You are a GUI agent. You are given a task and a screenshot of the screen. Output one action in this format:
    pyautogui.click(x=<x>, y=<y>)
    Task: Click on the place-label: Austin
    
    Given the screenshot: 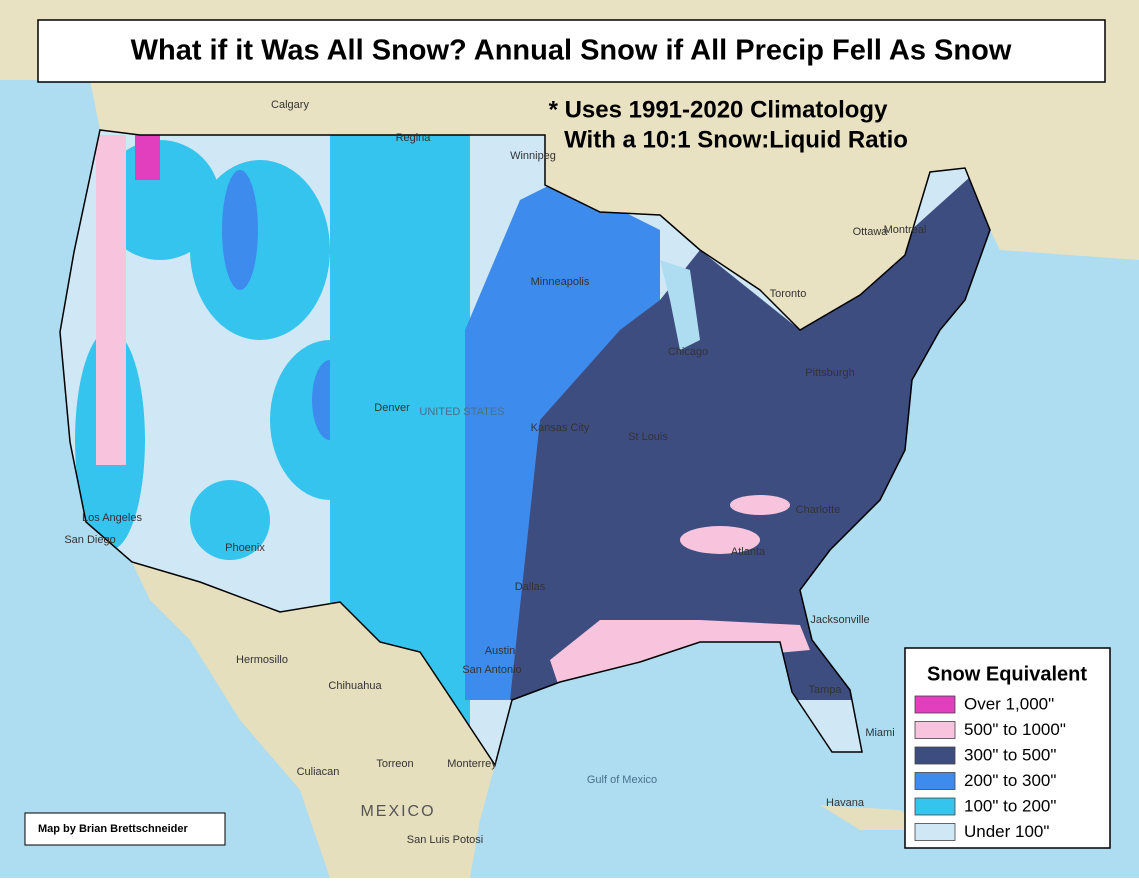 What is the action you would take?
    pyautogui.click(x=500, y=651)
    